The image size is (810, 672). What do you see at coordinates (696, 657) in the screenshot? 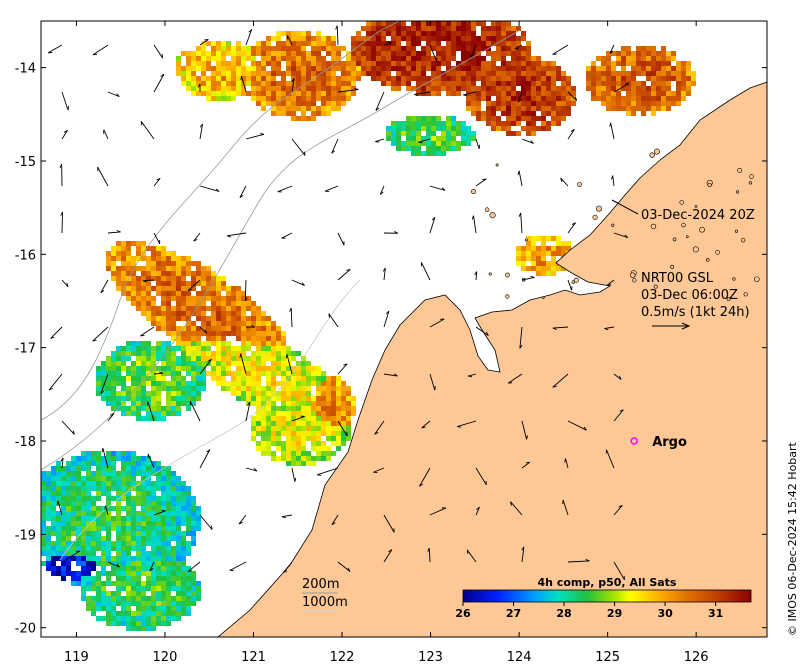
I see `x-tick-label: 126` at bounding box center [696, 657].